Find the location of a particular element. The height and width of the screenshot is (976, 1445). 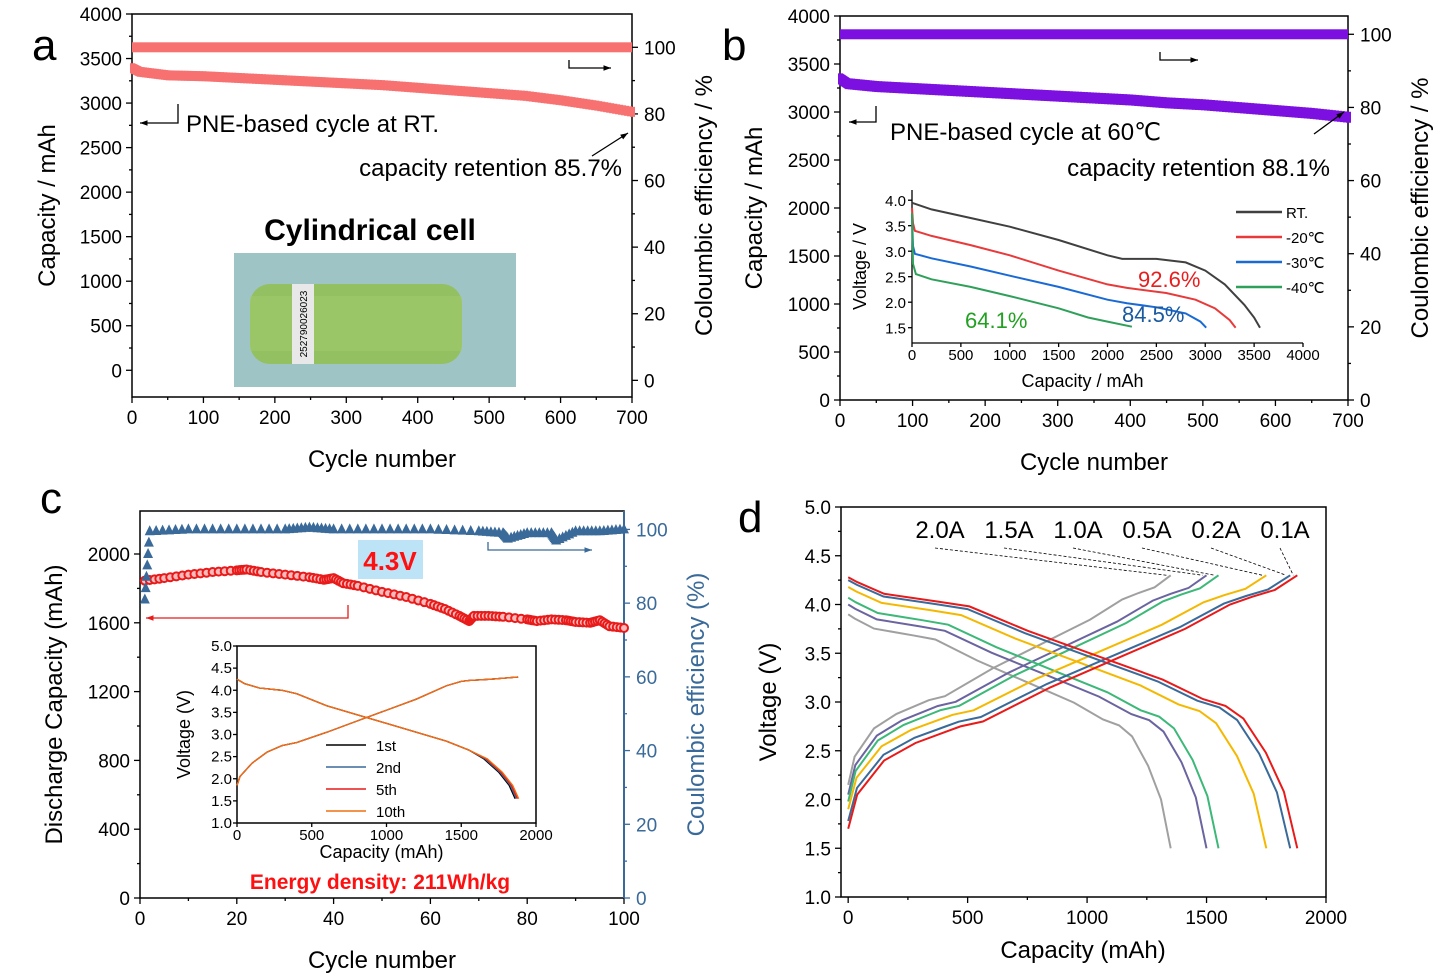

y-tick-label: 2.5 is located at coordinates (818, 752).